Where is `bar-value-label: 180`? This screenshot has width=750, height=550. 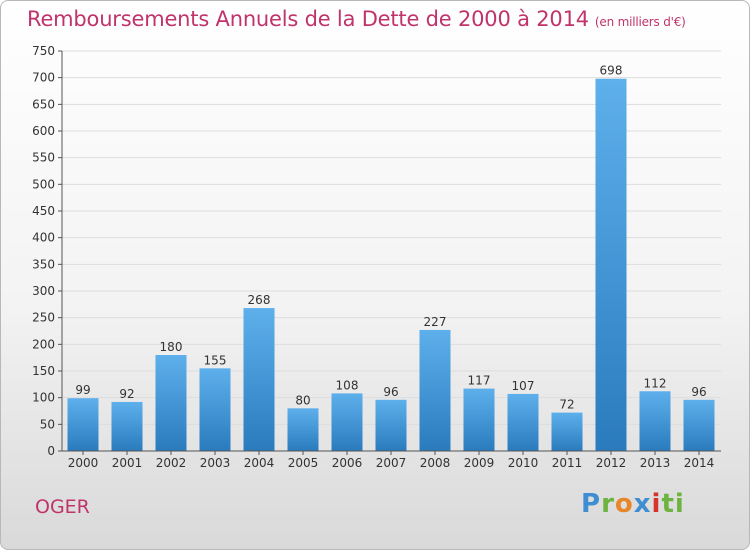 bar-value-label: 180 is located at coordinates (171, 347).